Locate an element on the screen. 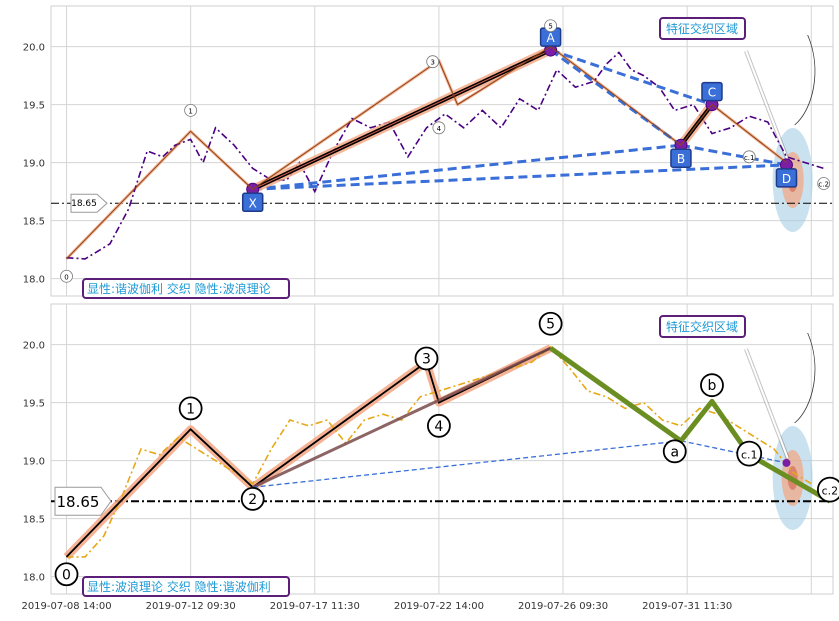 The width and height of the screenshot is (839, 621). x-tick-label: 2019-07-31 11:30 is located at coordinates (687, 606).